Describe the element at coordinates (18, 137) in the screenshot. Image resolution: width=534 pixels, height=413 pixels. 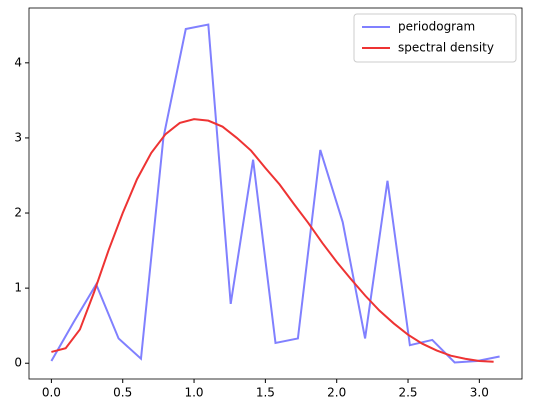
I see `y-tick-label: 3` at that location.